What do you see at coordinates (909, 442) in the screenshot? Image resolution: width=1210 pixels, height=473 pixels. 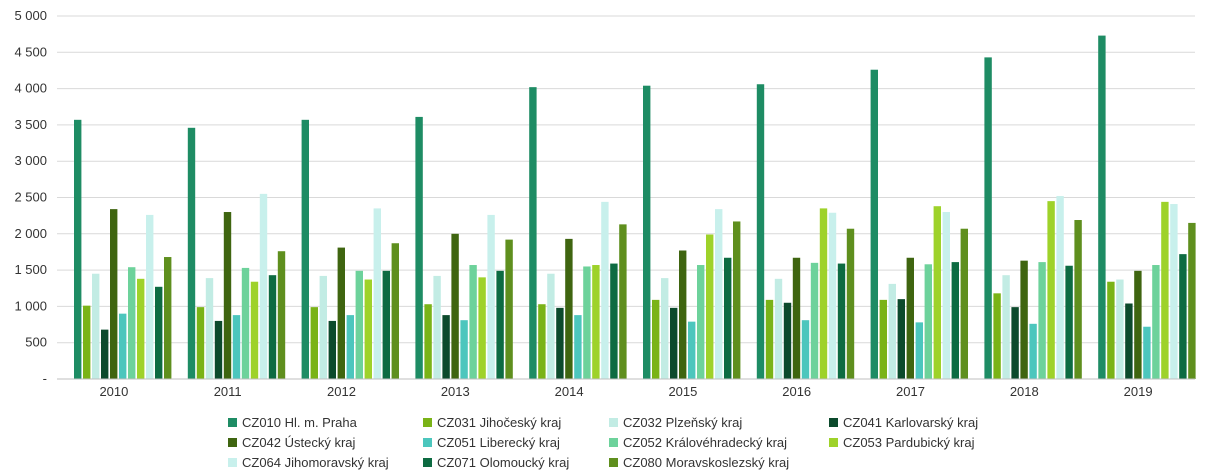 I see `legend-label: CZ053 Pardubický kraj` at bounding box center [909, 442].